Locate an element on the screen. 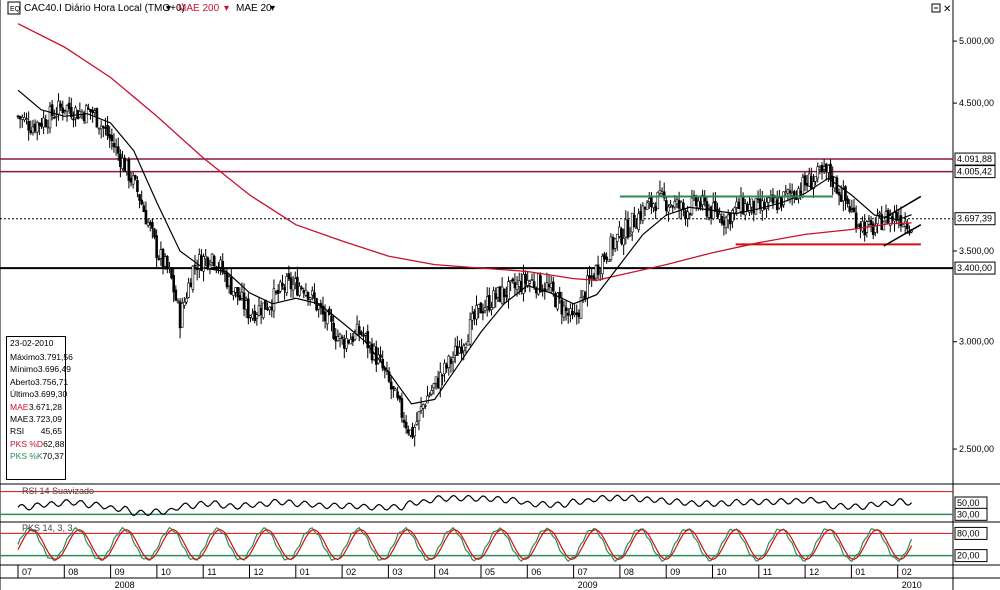 The width and height of the screenshot is (1000, 590). chart-type-icon-glyph: EQ is located at coordinates (15, 9).